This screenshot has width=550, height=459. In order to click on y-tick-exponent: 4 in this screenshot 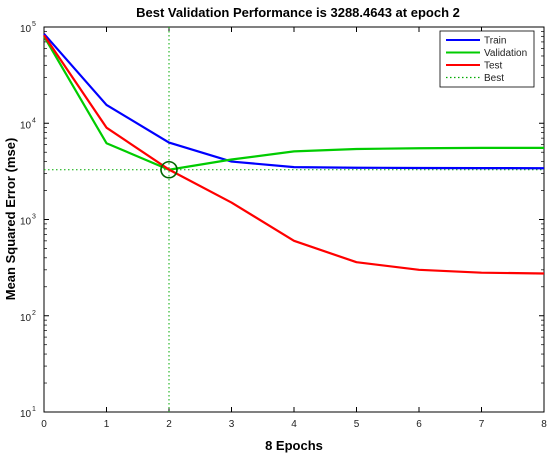, I will do `click(34, 120)`.